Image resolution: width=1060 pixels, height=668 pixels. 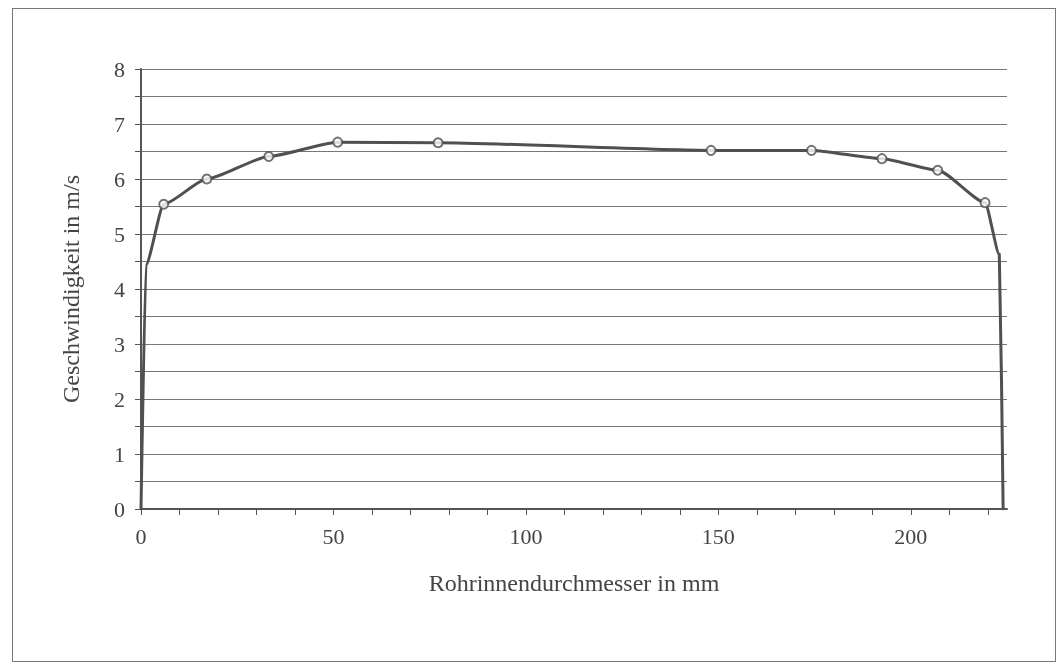 What do you see at coordinates (333, 536) in the screenshot?
I see `x-tick-label: 50` at bounding box center [333, 536].